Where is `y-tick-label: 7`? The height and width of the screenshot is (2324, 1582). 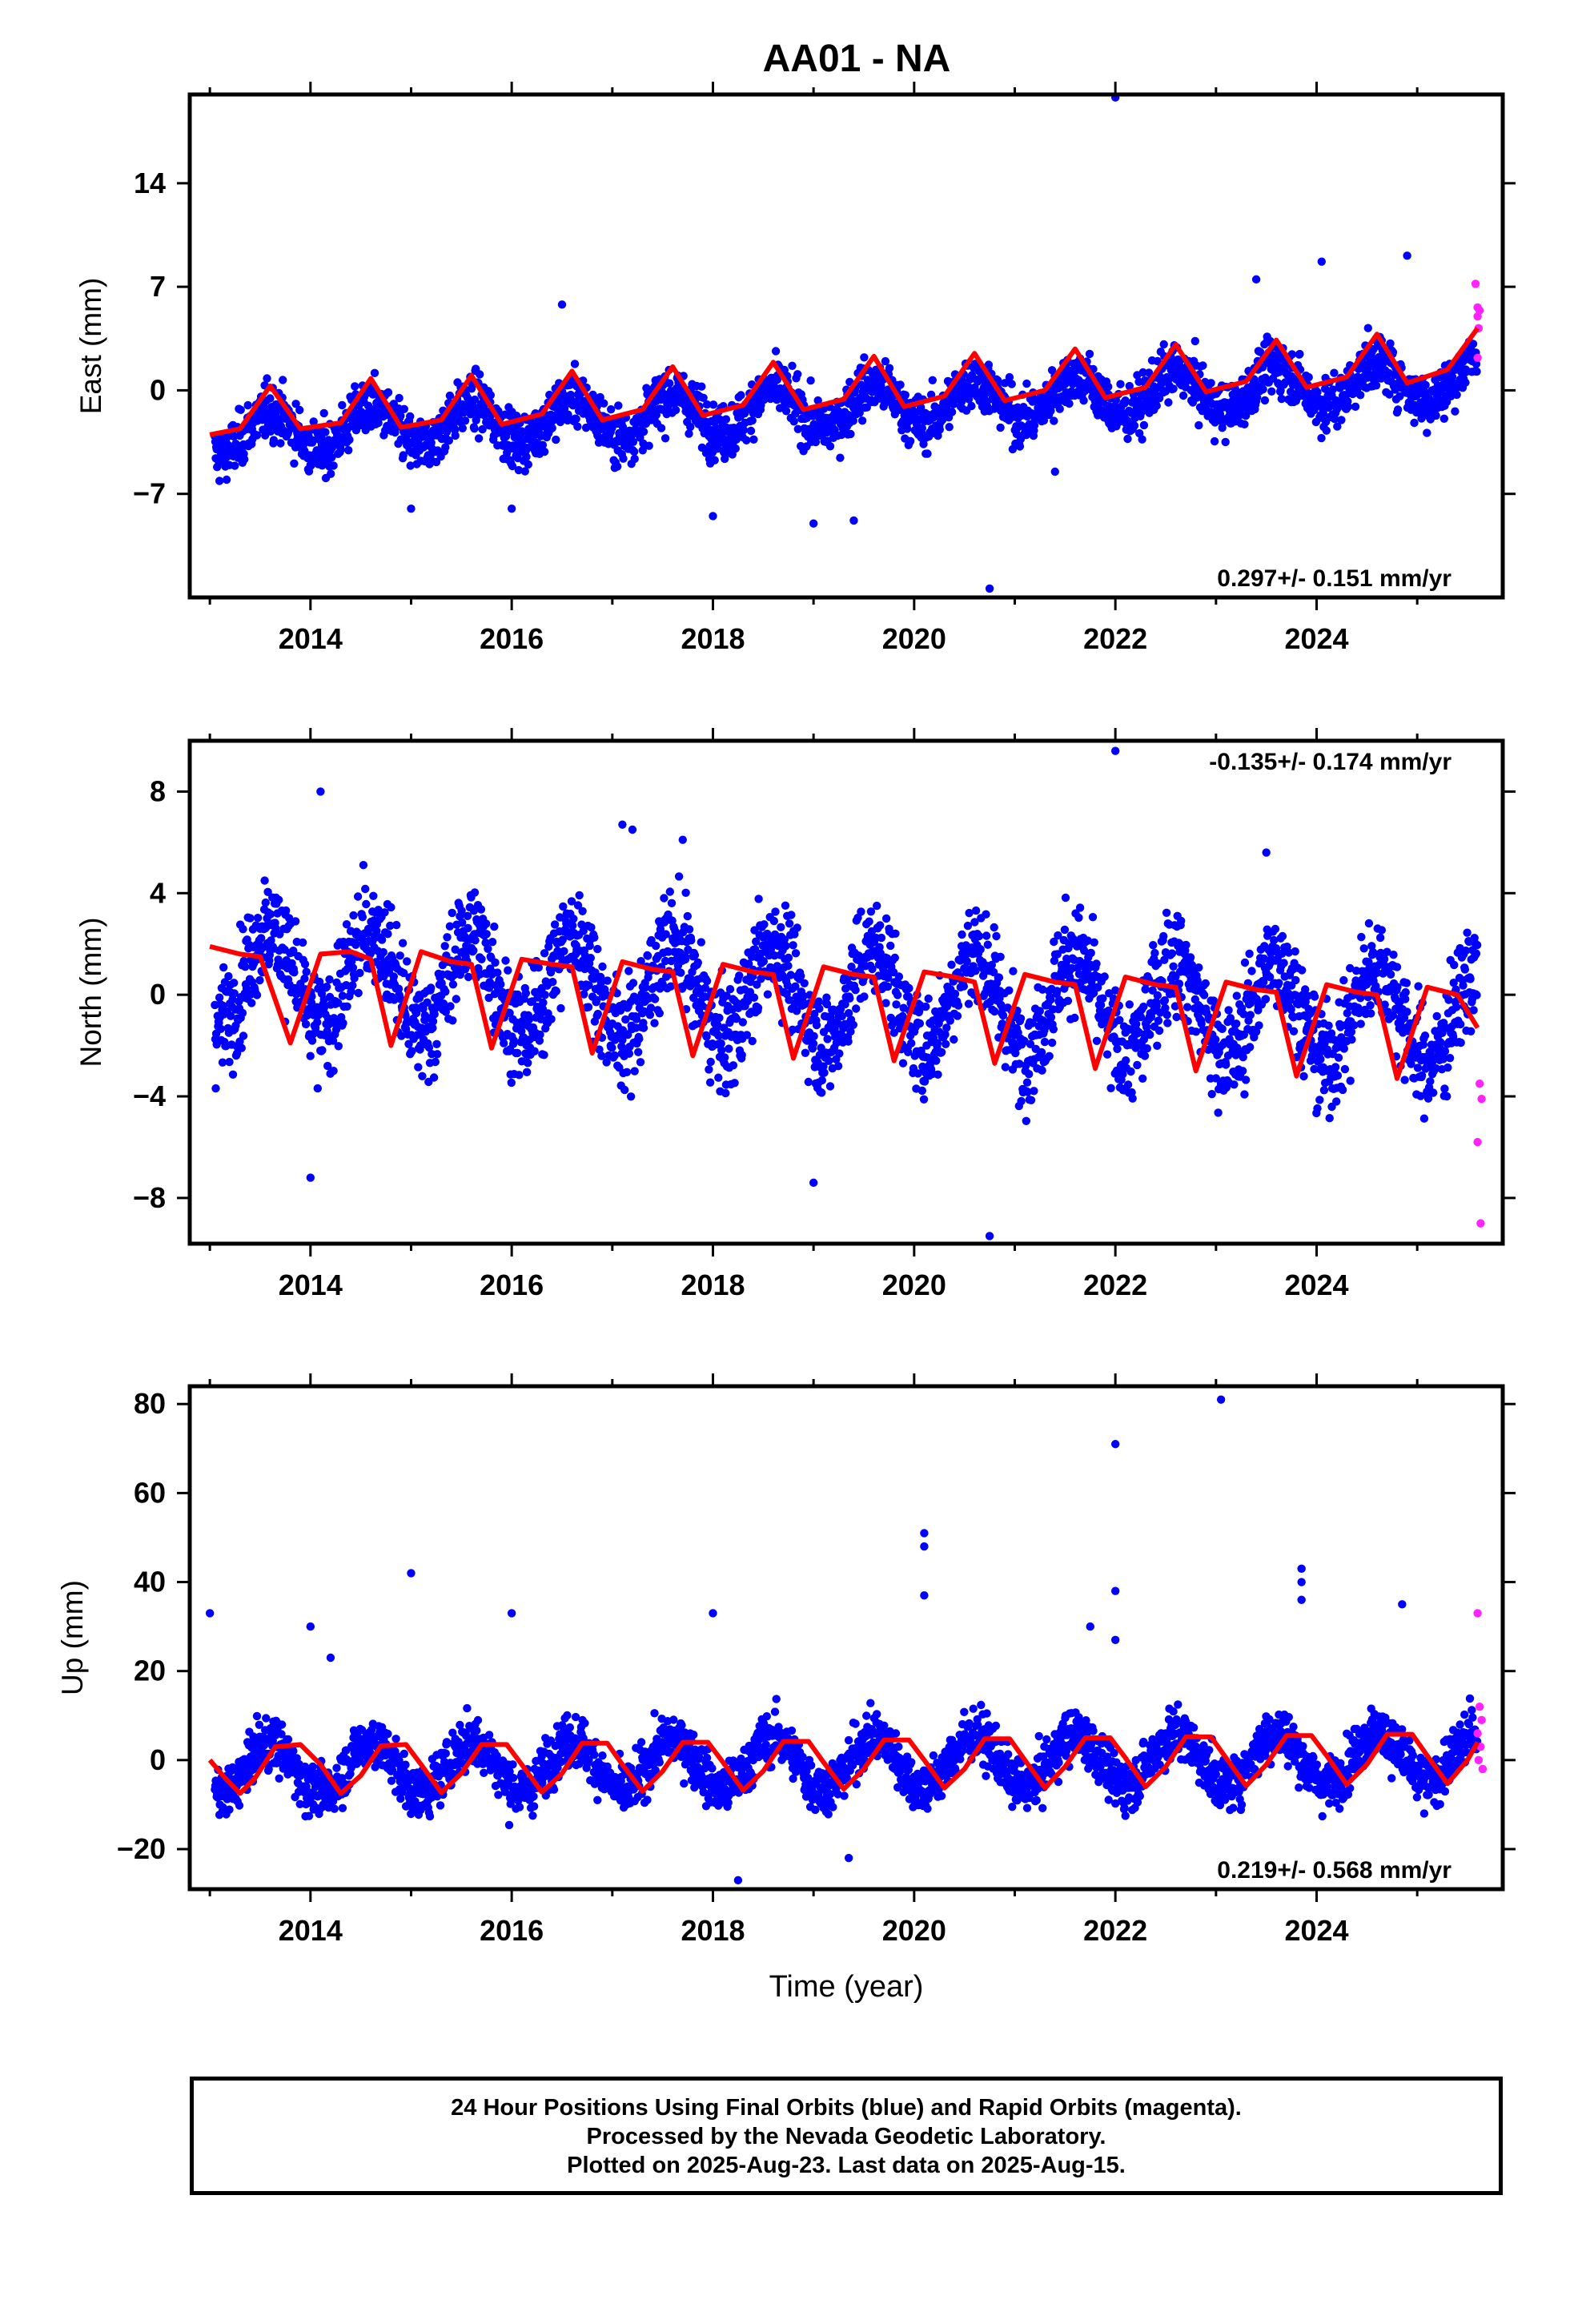
y-tick-label: 7 is located at coordinates (158, 286).